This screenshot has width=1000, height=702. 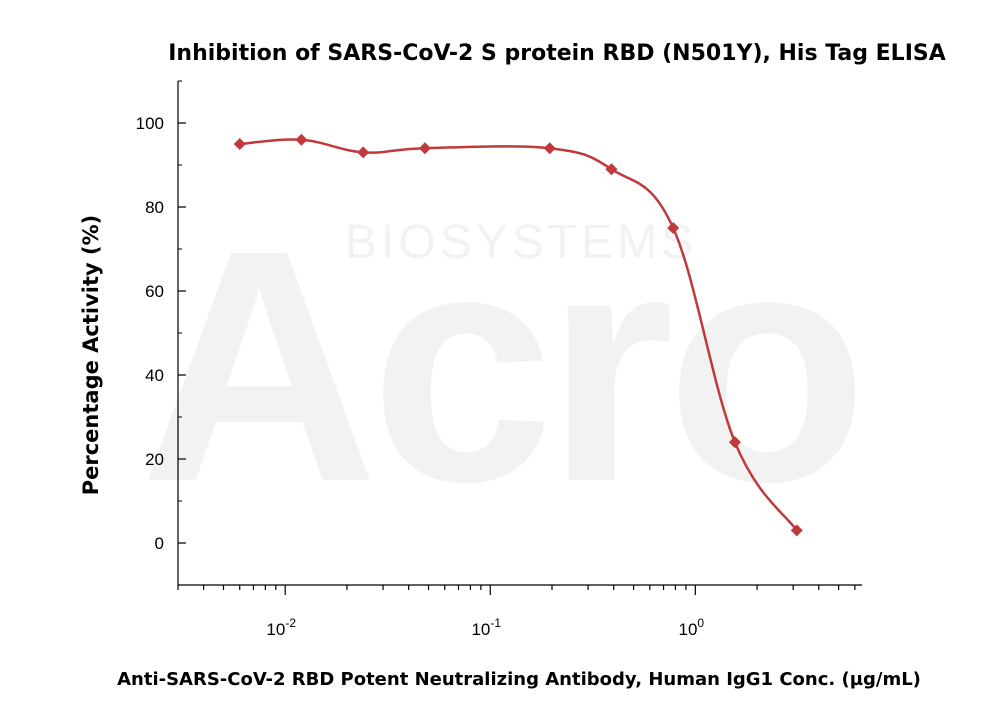 I want to click on x-ticks: 10⁻² 10⁻¹ 10⁰, so click(x=516, y=612).